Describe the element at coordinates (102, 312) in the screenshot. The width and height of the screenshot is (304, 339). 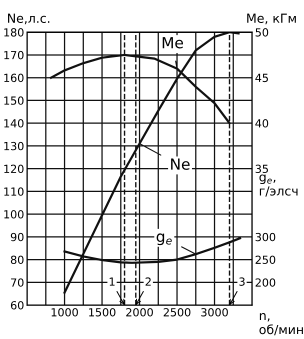
I see `x-tick-label: 1500` at that location.